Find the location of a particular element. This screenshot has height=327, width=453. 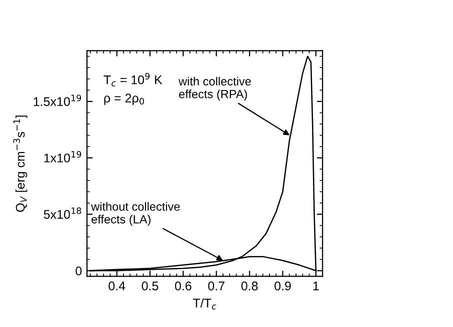

x-axis-title: T/T$_{c}$ is located at coordinates (204, 304).